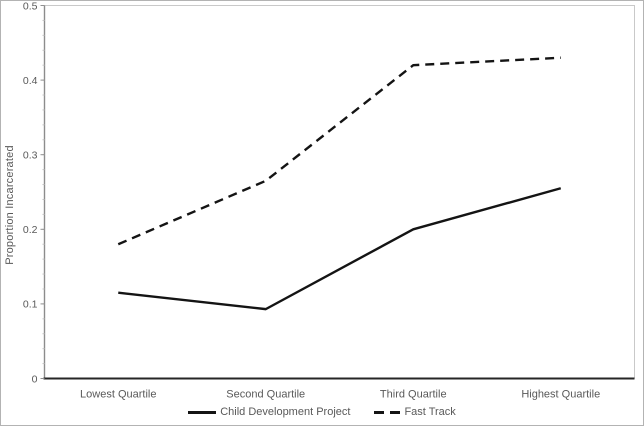  Describe the element at coordinates (35, 379) in the screenshot. I see `y-tick-label: 0` at that location.